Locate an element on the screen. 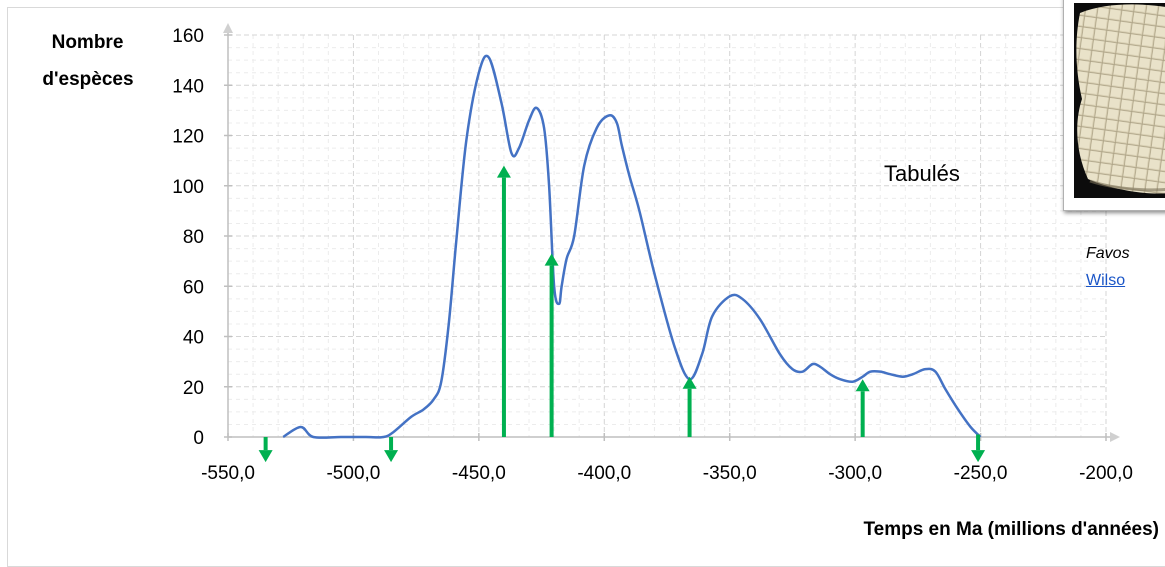 This screenshot has height=567, width=1165. y-tick-label: 60 is located at coordinates (193, 287).